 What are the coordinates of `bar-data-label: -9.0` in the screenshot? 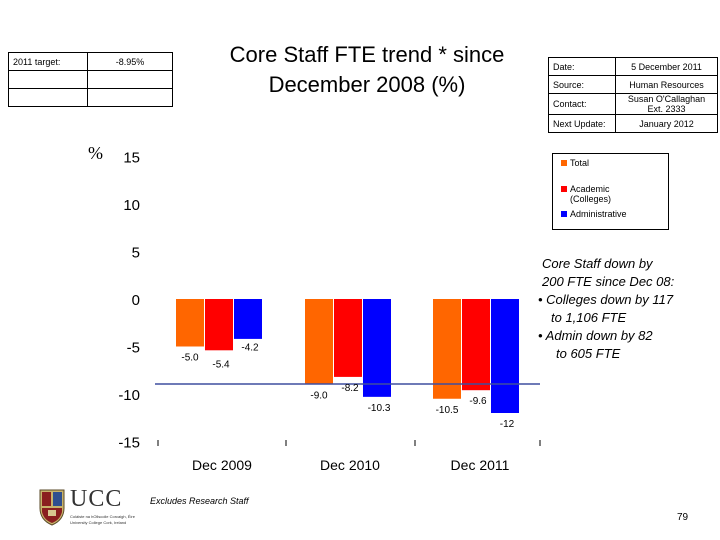 It's located at (319, 396).